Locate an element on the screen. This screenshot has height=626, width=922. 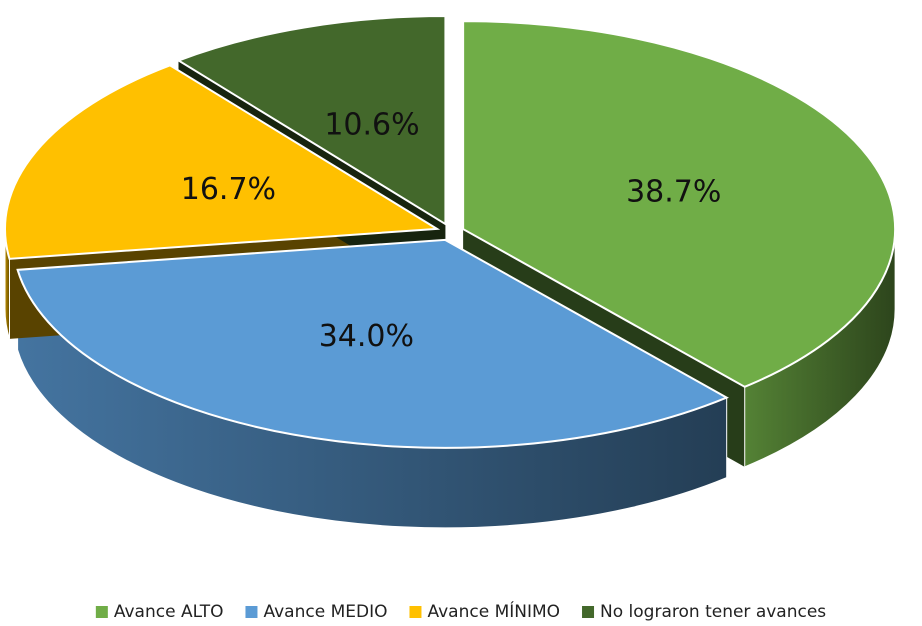
data-label: 10.6% is located at coordinates (371, 124).